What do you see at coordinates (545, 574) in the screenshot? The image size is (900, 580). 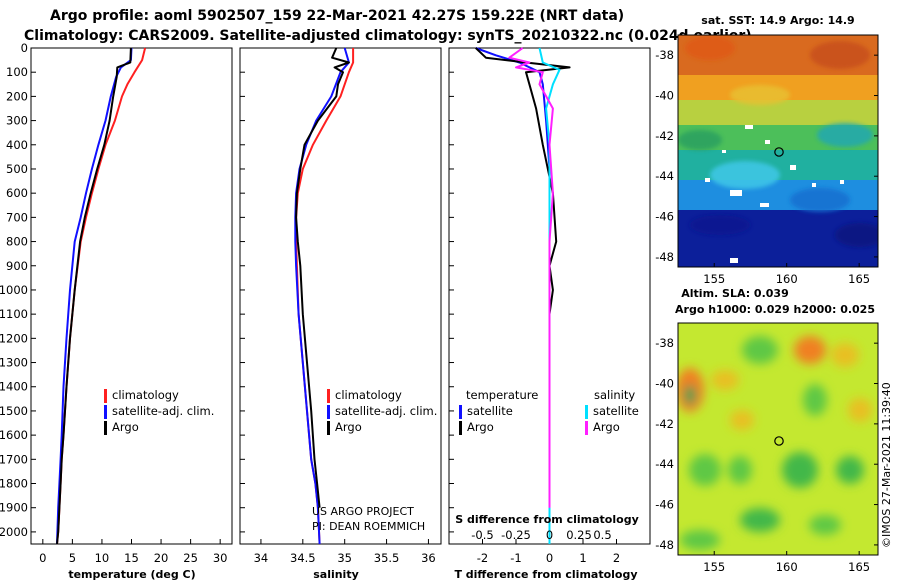 I see `difference-xlabel: T difference from climatology` at bounding box center [545, 574].